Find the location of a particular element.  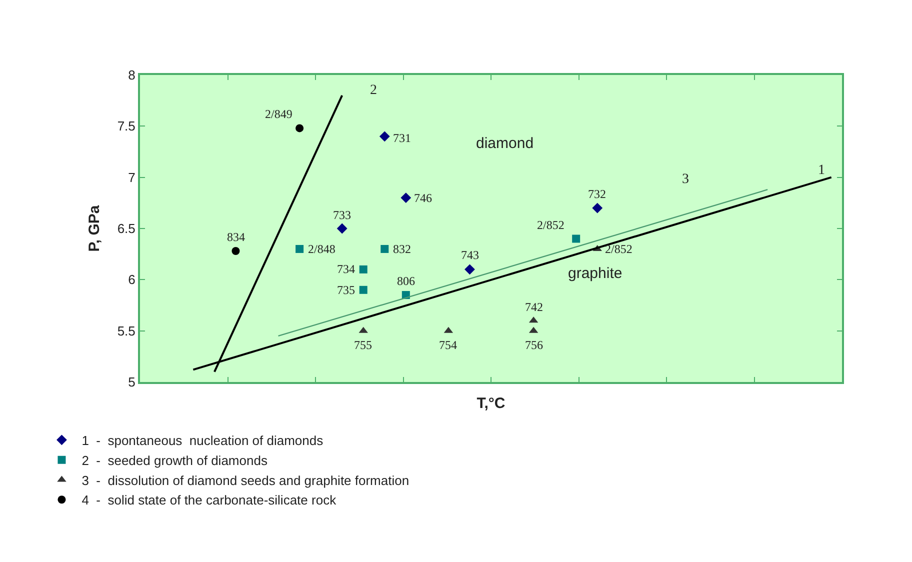

legend-label: 4 - solid state of the carbonate-silicate rock is located at coordinates (209, 500).